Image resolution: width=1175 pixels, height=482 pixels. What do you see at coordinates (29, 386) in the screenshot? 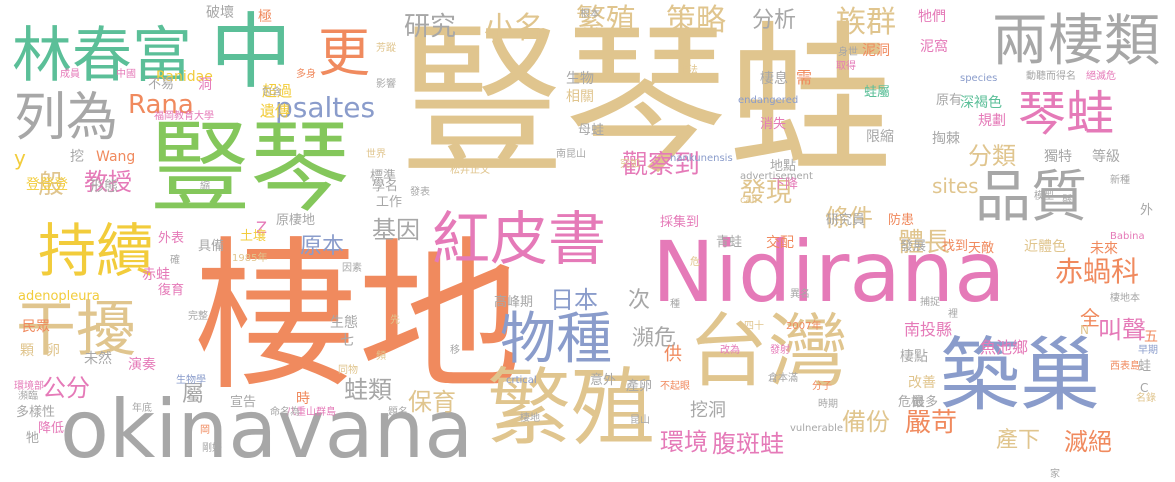
I see `word: 環境部` at bounding box center [29, 386].